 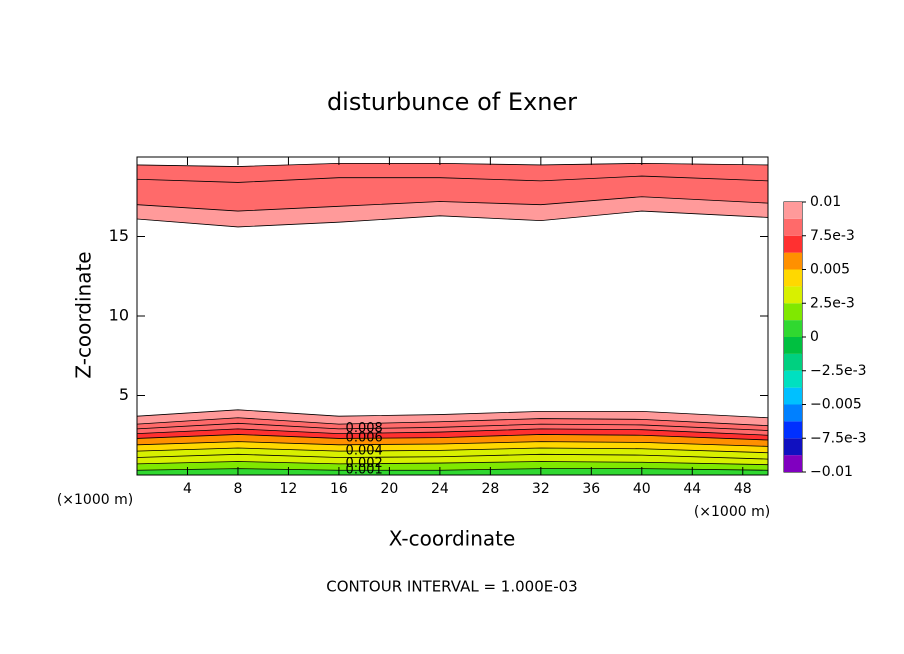 What do you see at coordinates (364, 450) in the screenshot?
I see `contour-label: 0.004` at bounding box center [364, 450].